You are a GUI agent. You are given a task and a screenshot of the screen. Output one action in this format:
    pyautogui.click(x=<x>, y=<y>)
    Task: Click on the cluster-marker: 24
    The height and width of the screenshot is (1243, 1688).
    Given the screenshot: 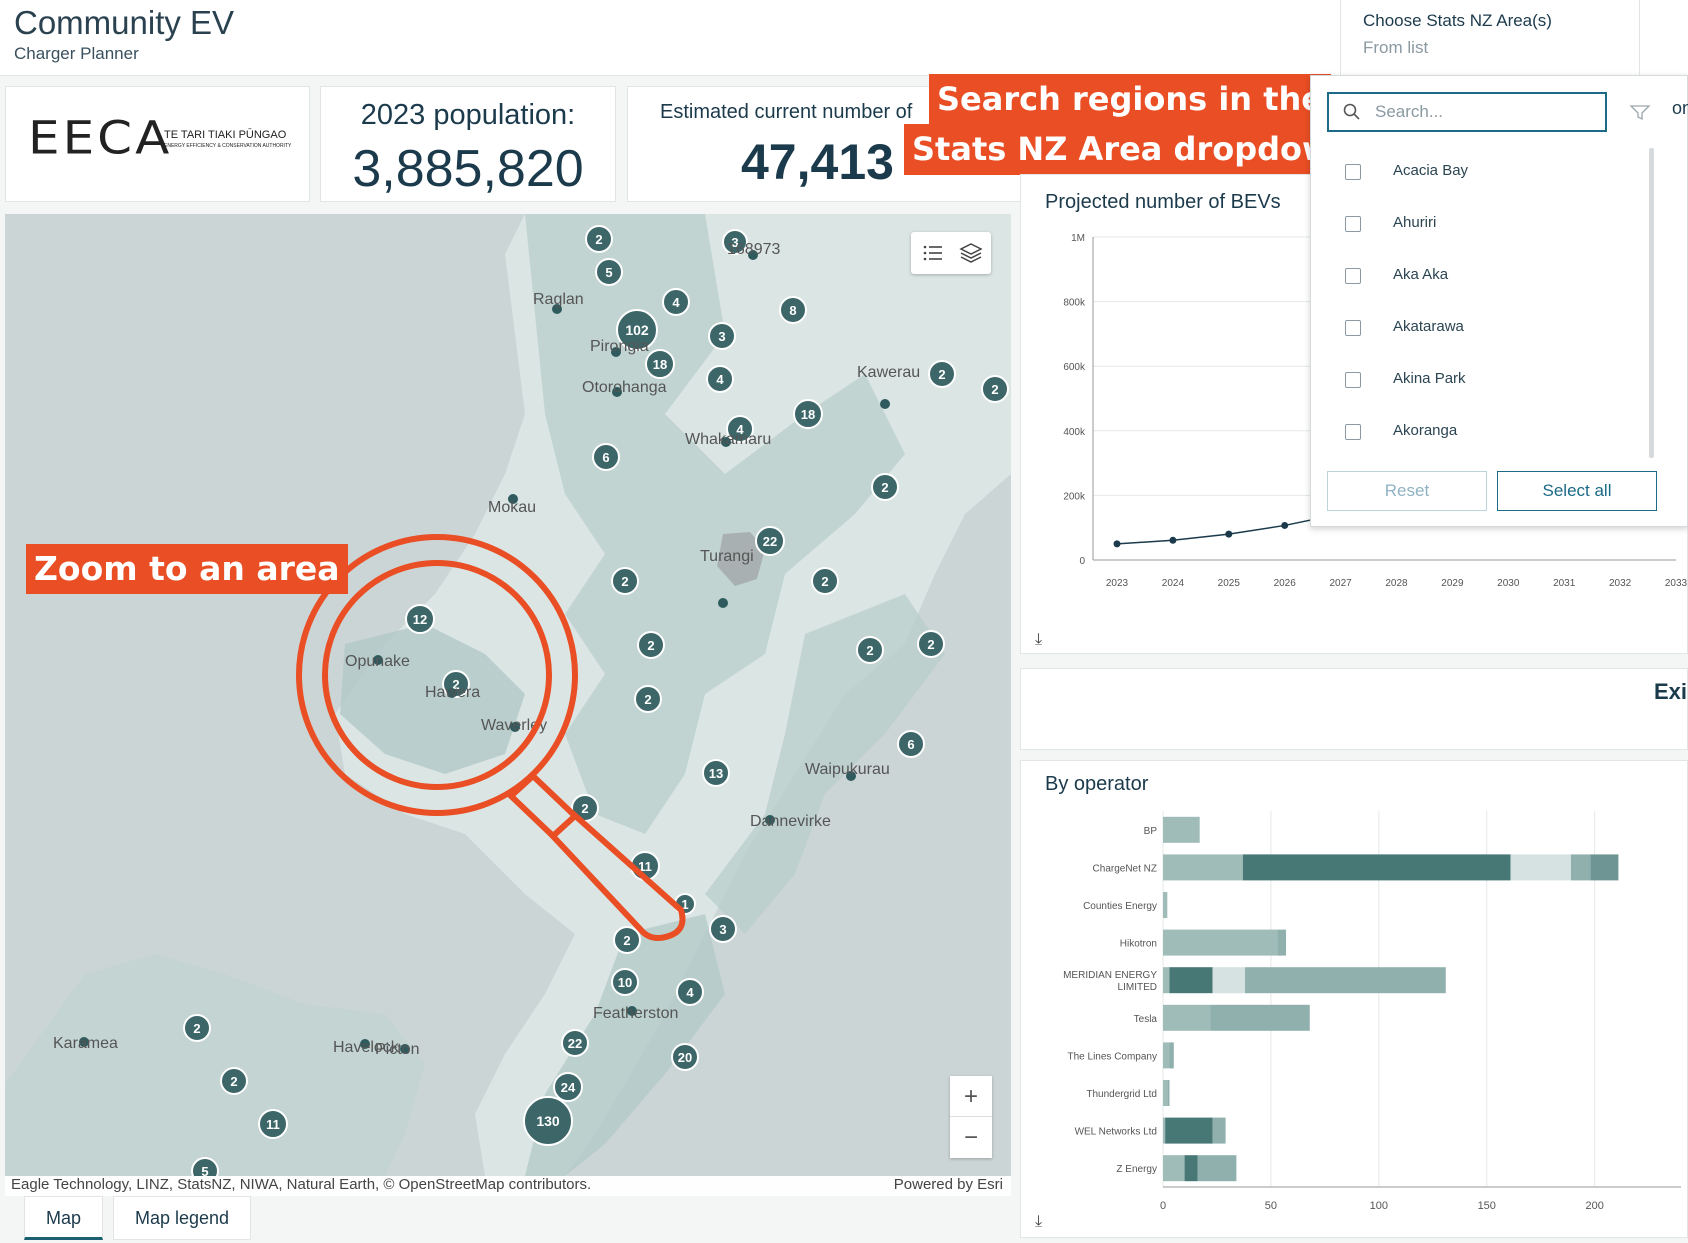 What is the action you would take?
    pyautogui.click(x=568, y=1087)
    